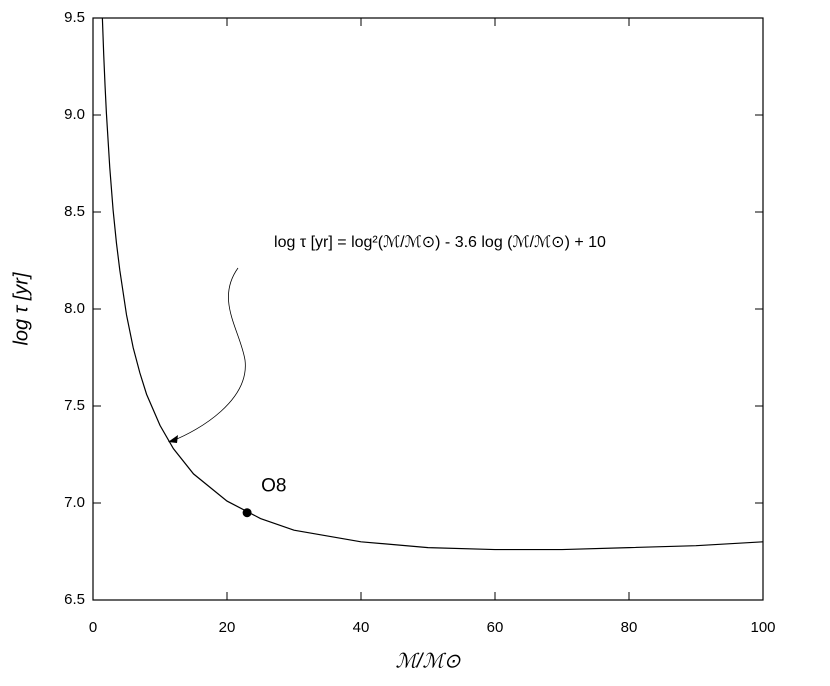  What do you see at coordinates (495, 627) in the screenshot?
I see `x-tick-label: 60` at bounding box center [495, 627].